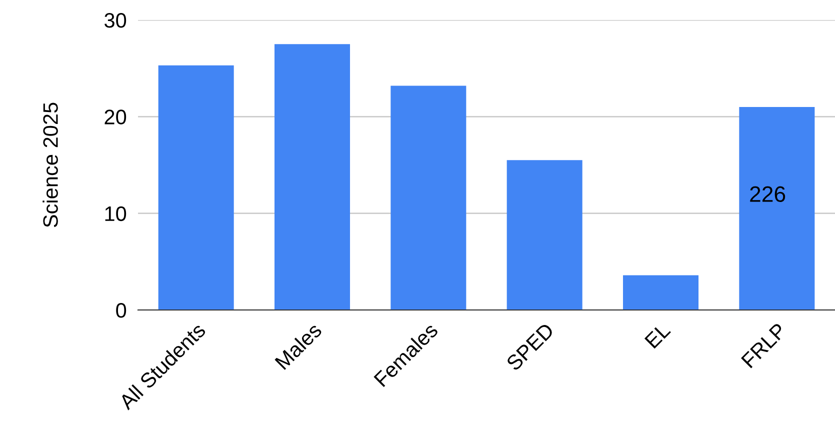 This screenshot has height=435, width=835. What do you see at coordinates (657, 335) in the screenshot?
I see `x-tick-label: EL` at bounding box center [657, 335].